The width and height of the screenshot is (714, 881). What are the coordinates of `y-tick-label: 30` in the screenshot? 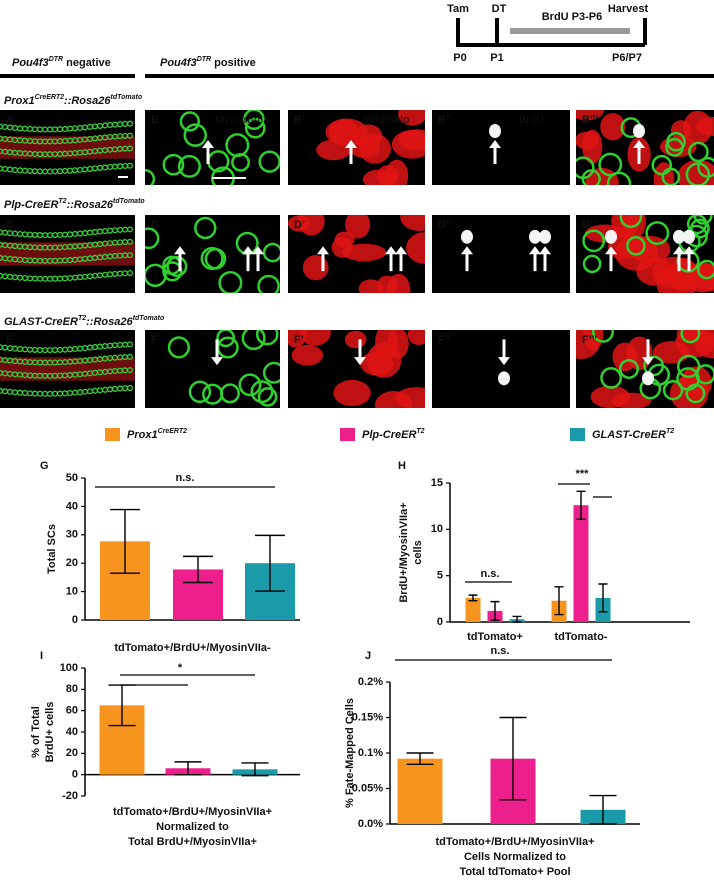 It's located at (72, 535).